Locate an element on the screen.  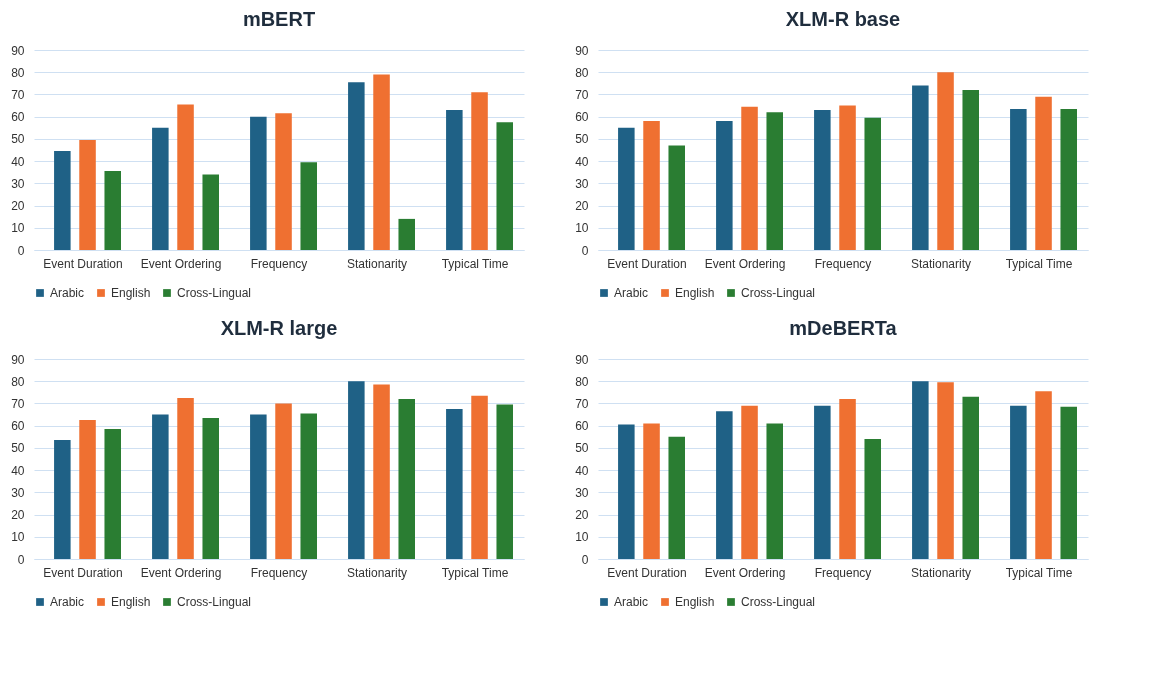
chart-title: XLM-R base is located at coordinates (843, 19).